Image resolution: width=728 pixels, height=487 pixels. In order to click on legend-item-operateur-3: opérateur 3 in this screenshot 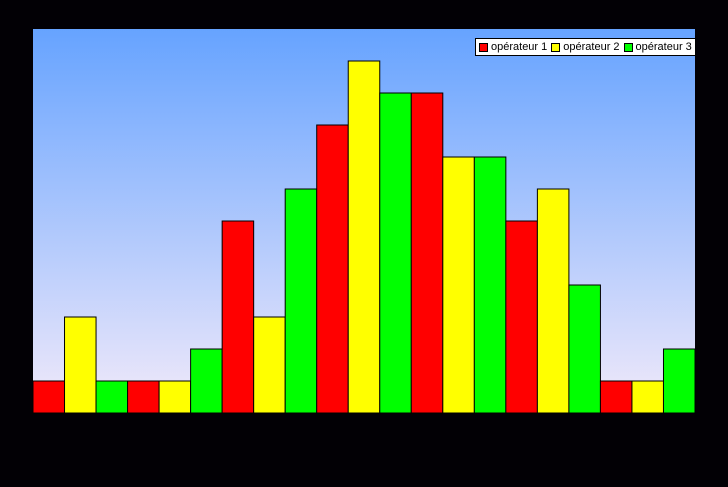, I will do `click(657, 47)`.